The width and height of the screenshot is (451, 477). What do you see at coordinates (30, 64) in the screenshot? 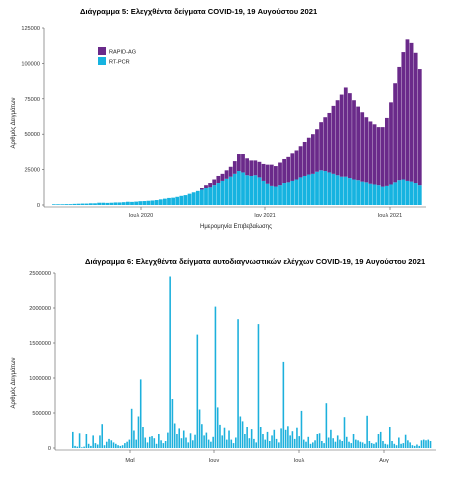
I see `chart-5-y-tick-label: 100000` at bounding box center [30, 64].